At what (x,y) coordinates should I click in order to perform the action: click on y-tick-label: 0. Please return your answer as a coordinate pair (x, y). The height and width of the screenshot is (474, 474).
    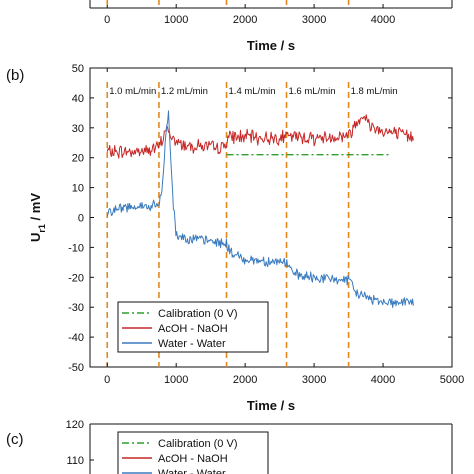
    Looking at the image, I should click on (81, 219).